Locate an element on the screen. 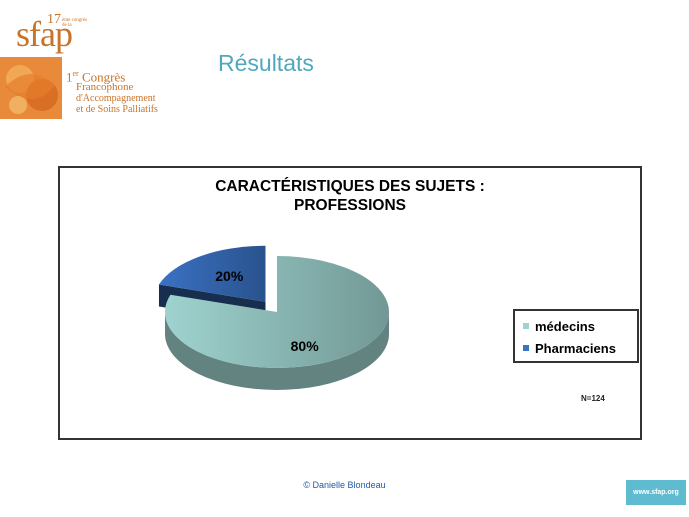 This screenshot has width=689, height=517. legend-swatch-medecins is located at coordinates (526, 326).